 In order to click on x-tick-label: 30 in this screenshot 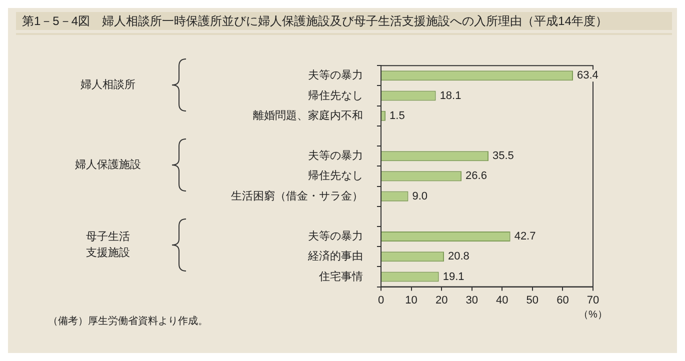, I will do `click(472, 300)`.